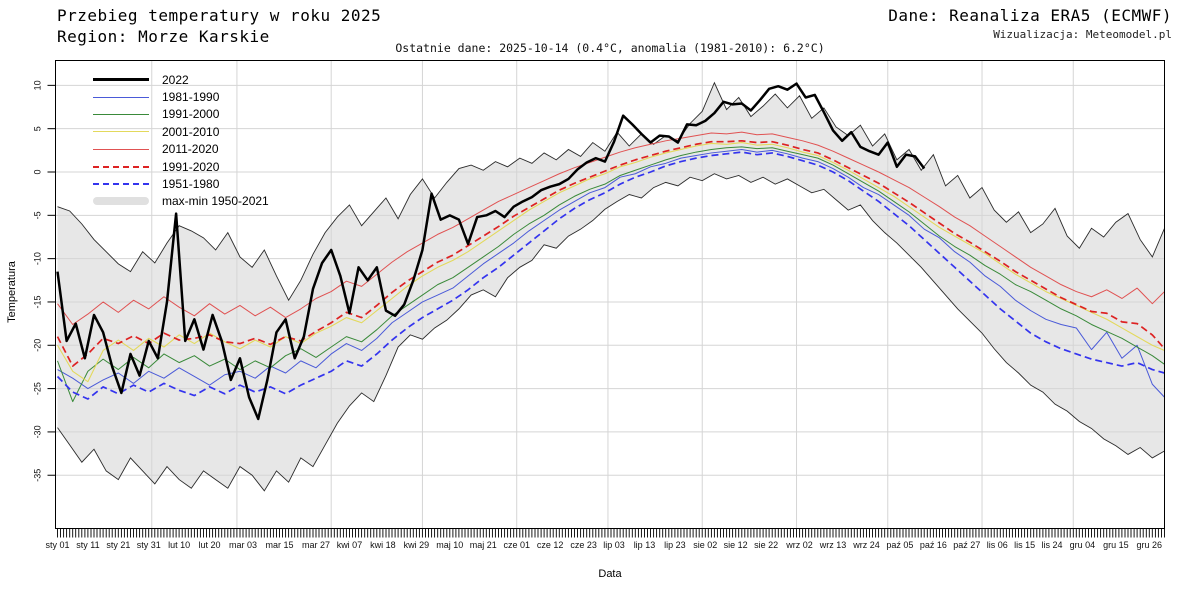 Image resolution: width=1200 pixels, height=600 pixels. Describe the element at coordinates (121, 201) in the screenshot. I see `legend-band-swatch` at that location.